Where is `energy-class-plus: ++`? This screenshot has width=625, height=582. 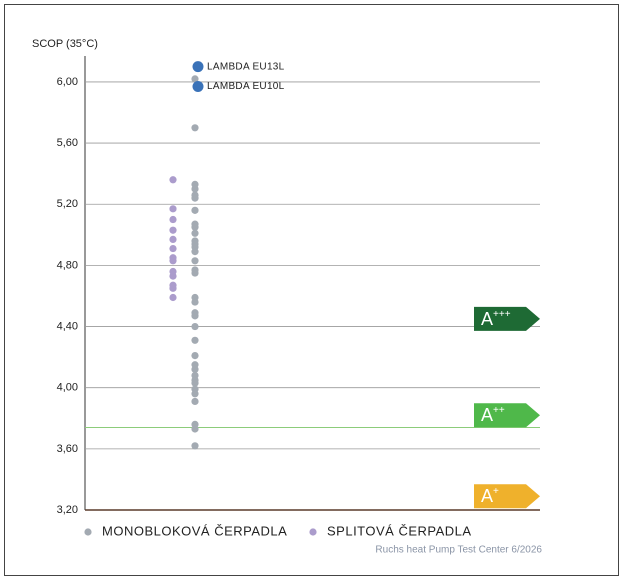
energy-class-plus: ++ is located at coordinates (499, 410).